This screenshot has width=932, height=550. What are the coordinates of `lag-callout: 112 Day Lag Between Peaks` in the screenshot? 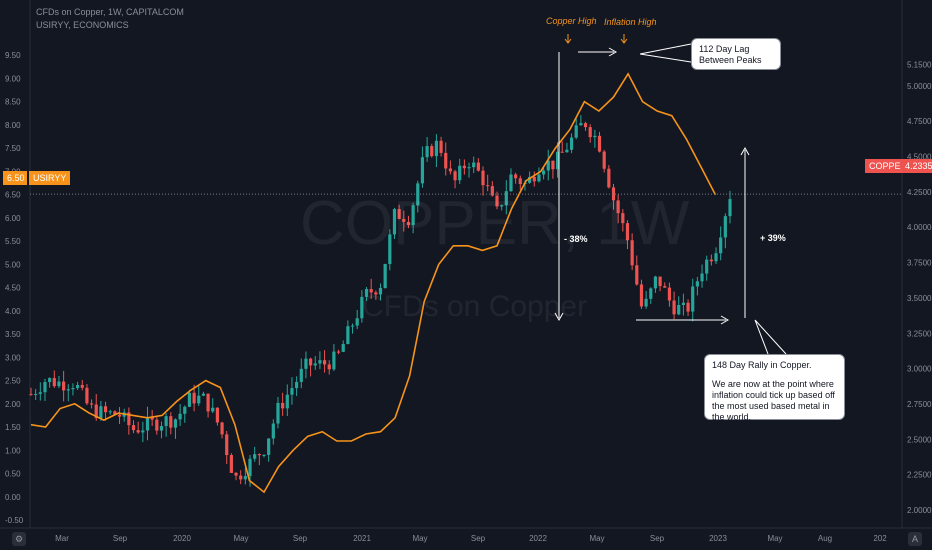 It's located at (736, 54).